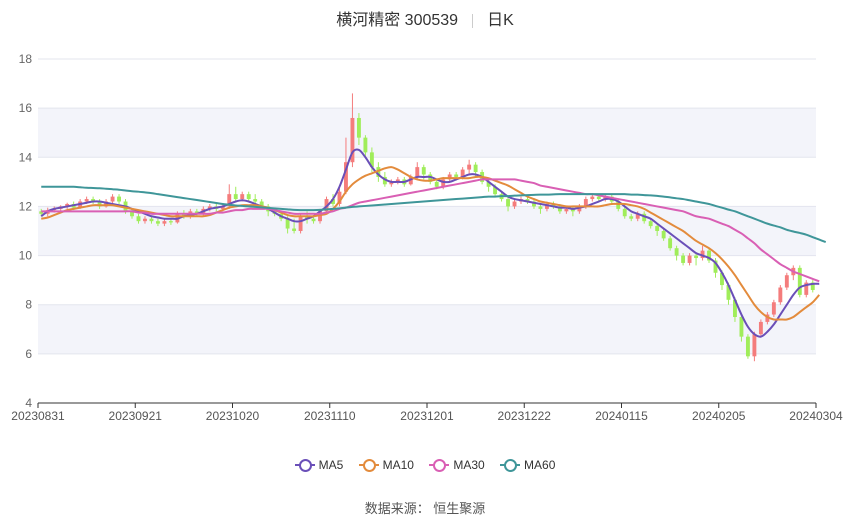 The image size is (850, 517). I want to click on x-tick-label: 20240304, so click(816, 416).